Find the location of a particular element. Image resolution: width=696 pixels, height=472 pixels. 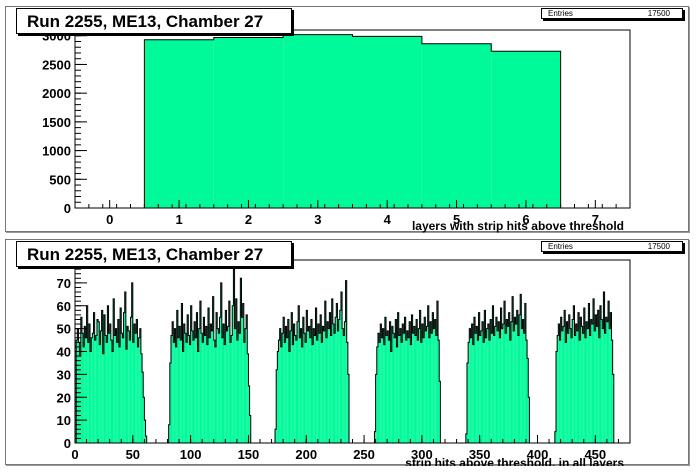

y-tick-label: 0 is located at coordinates (67, 443).